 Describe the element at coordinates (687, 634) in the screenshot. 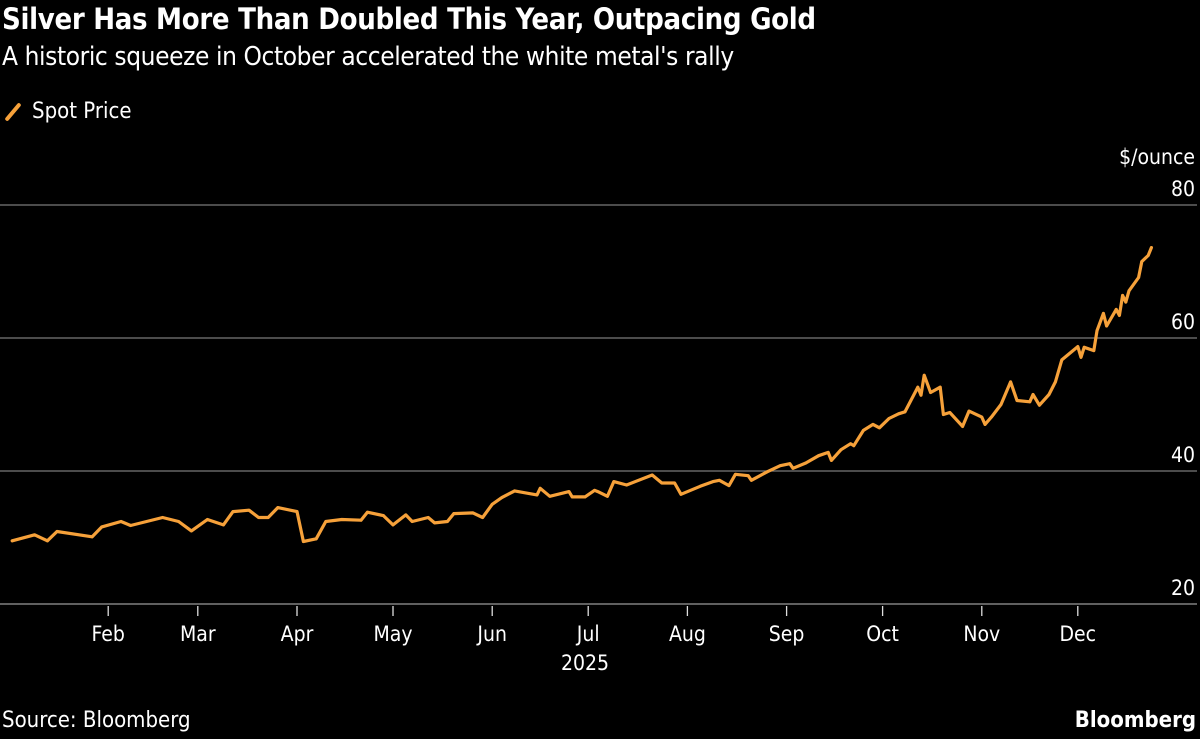

I see `x-tick-label: Aug` at that location.